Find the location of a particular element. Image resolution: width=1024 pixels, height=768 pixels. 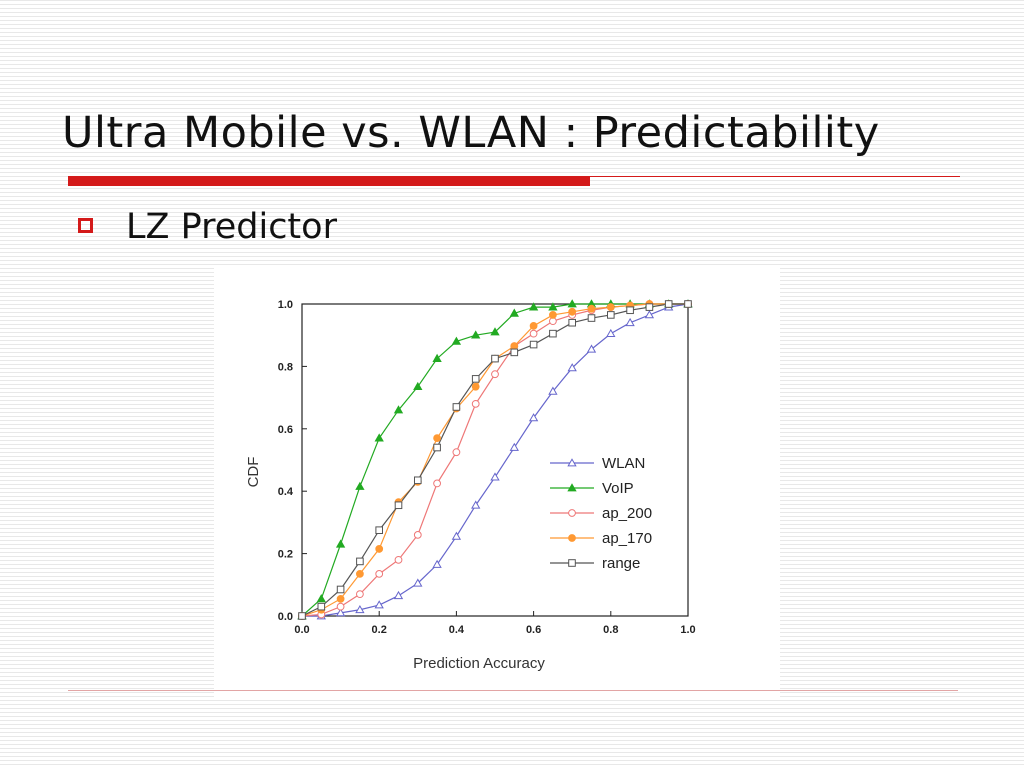

x-tick-label: 0.2 is located at coordinates (379, 630).